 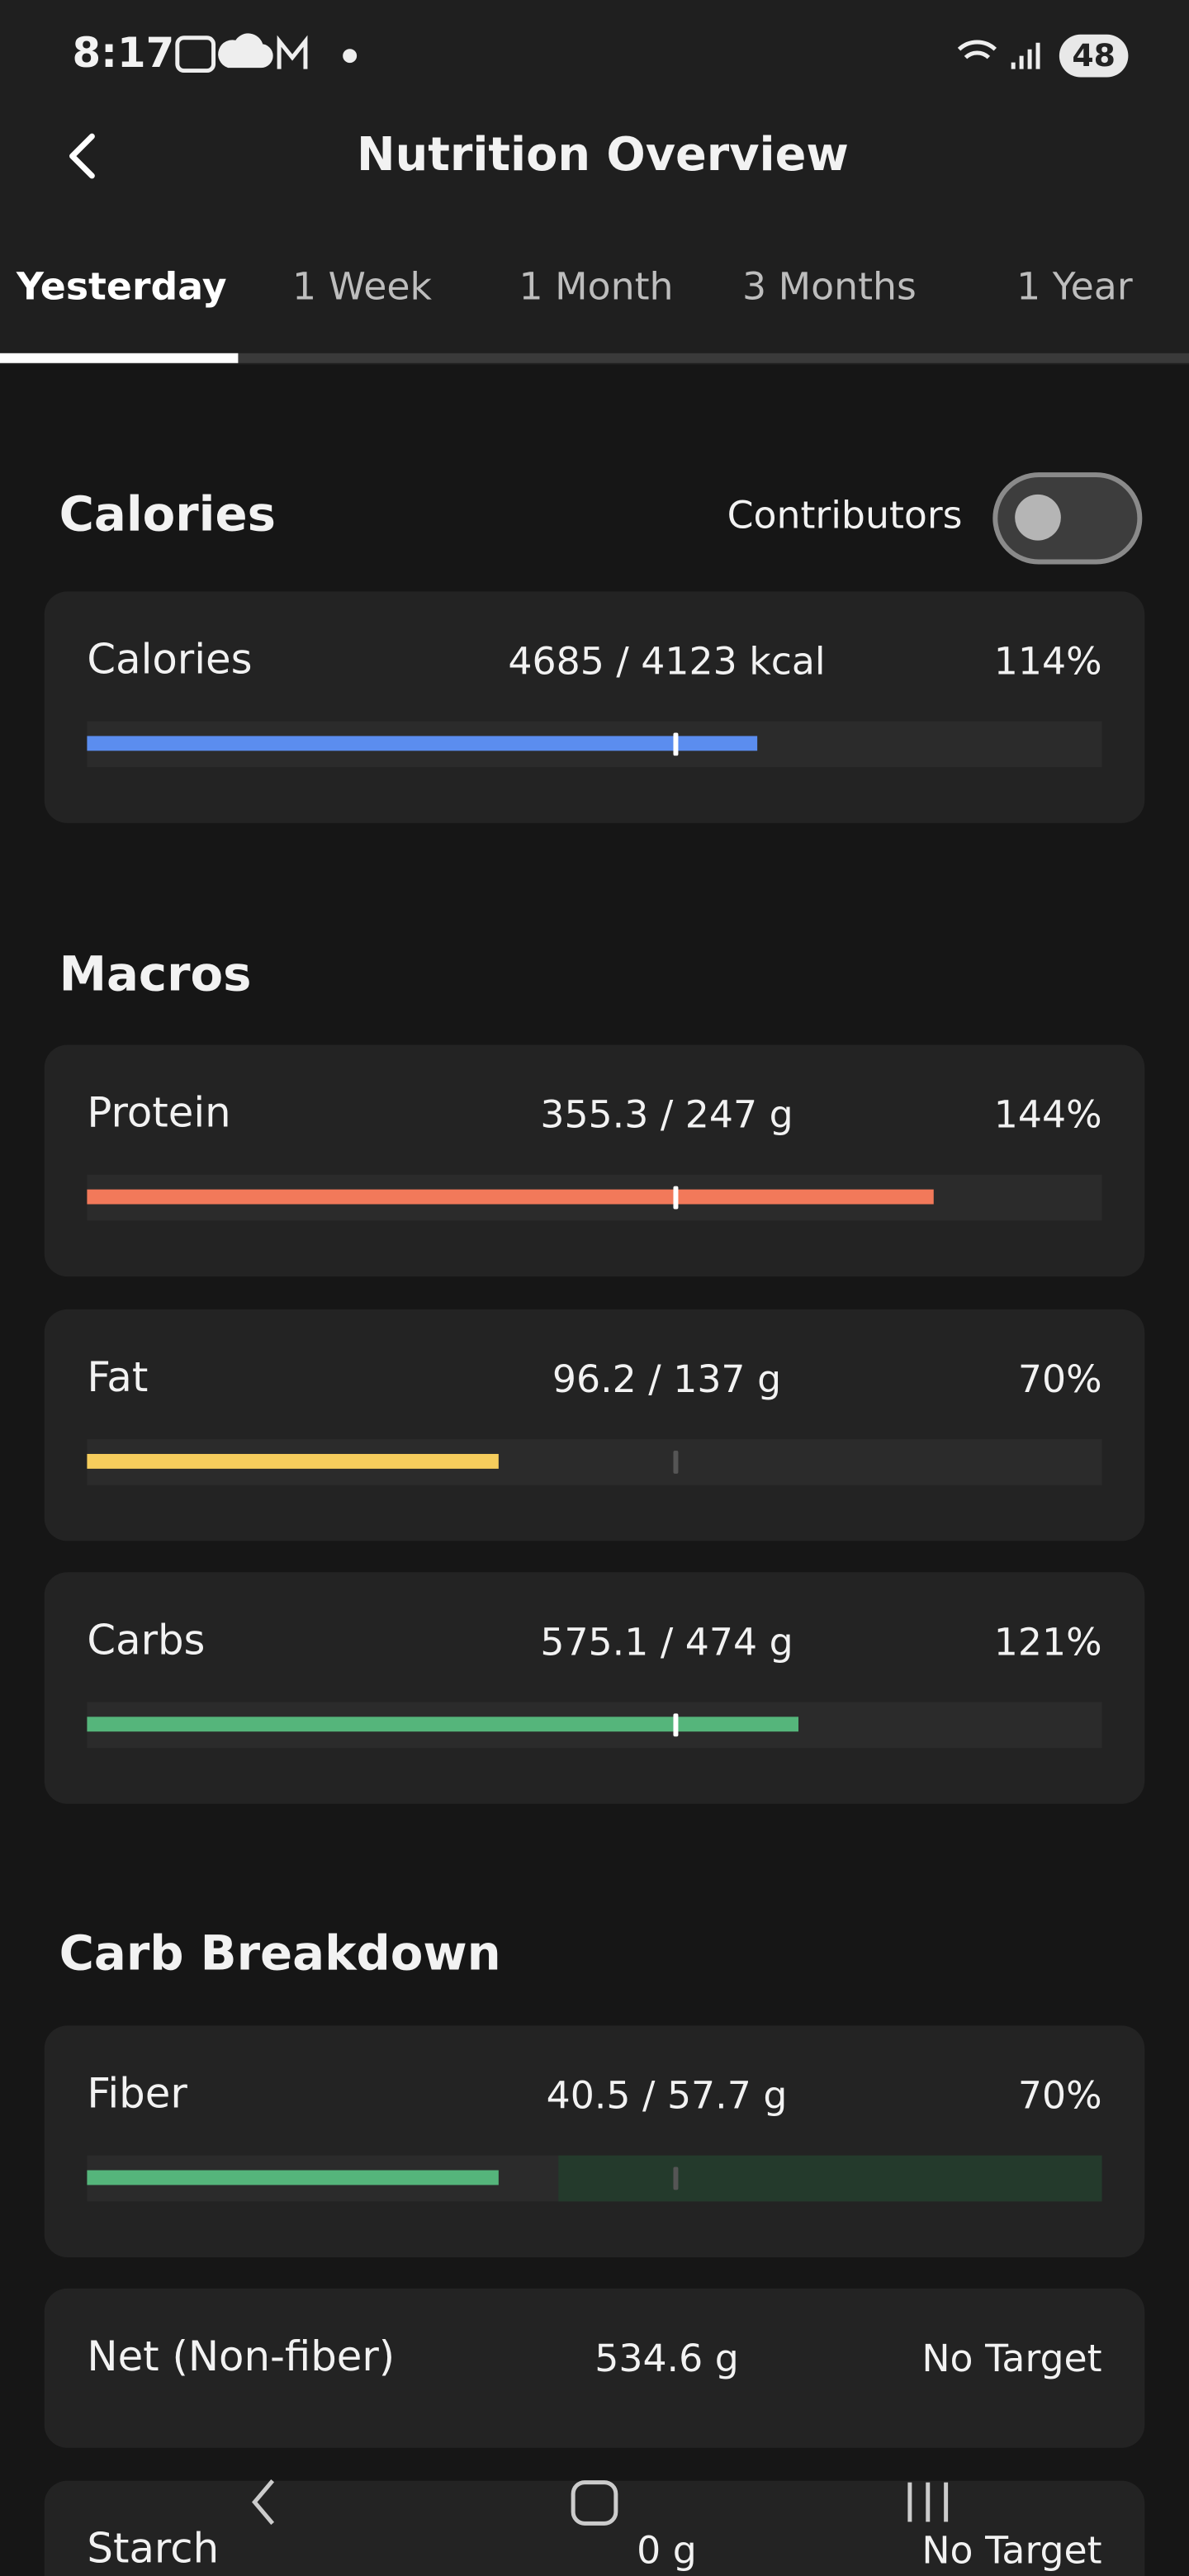 I want to click on tab: 1 Month, so click(x=596, y=287).